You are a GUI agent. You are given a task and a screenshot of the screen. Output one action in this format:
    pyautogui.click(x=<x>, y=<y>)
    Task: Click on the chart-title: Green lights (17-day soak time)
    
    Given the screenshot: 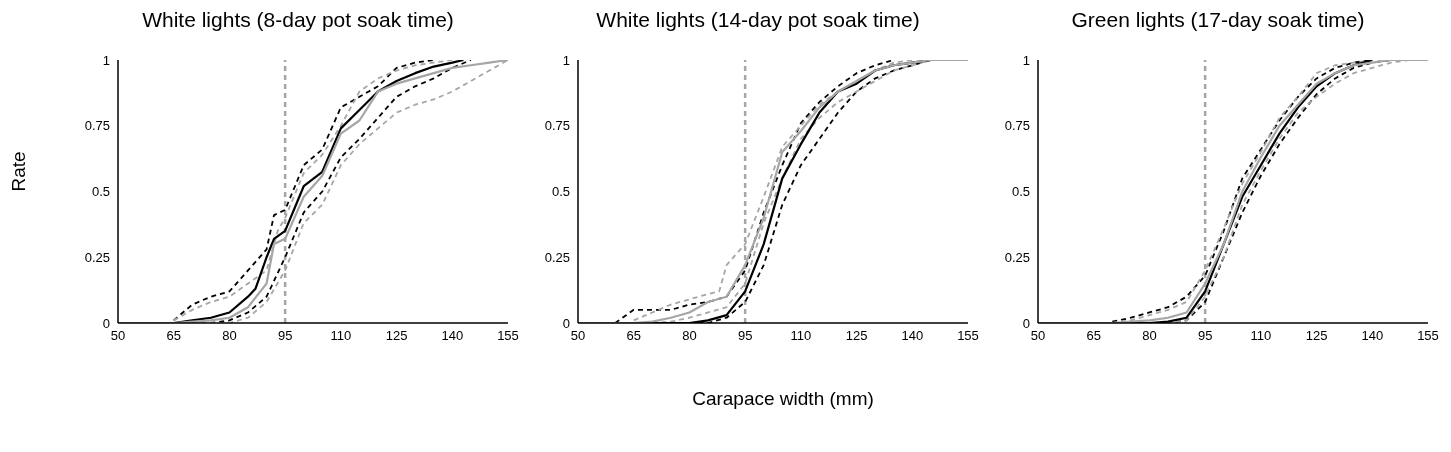 What is the action you would take?
    pyautogui.click(x=1218, y=20)
    